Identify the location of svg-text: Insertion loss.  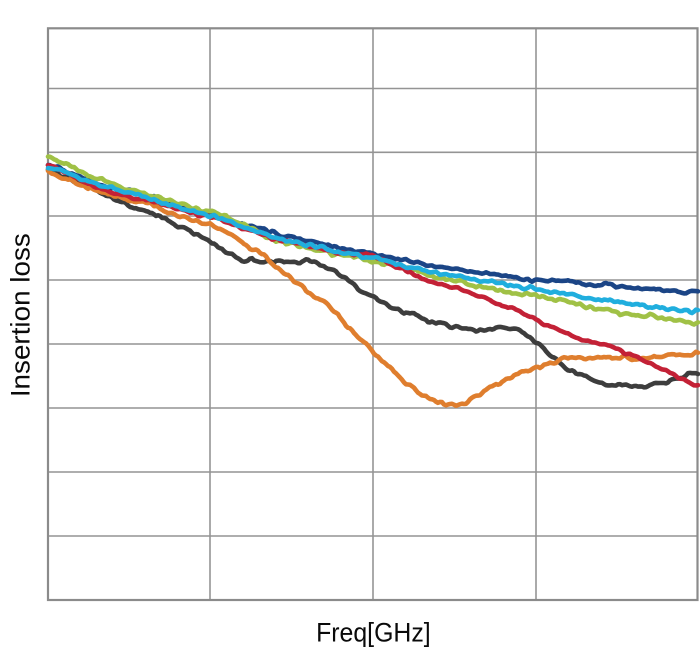
(21, 315).